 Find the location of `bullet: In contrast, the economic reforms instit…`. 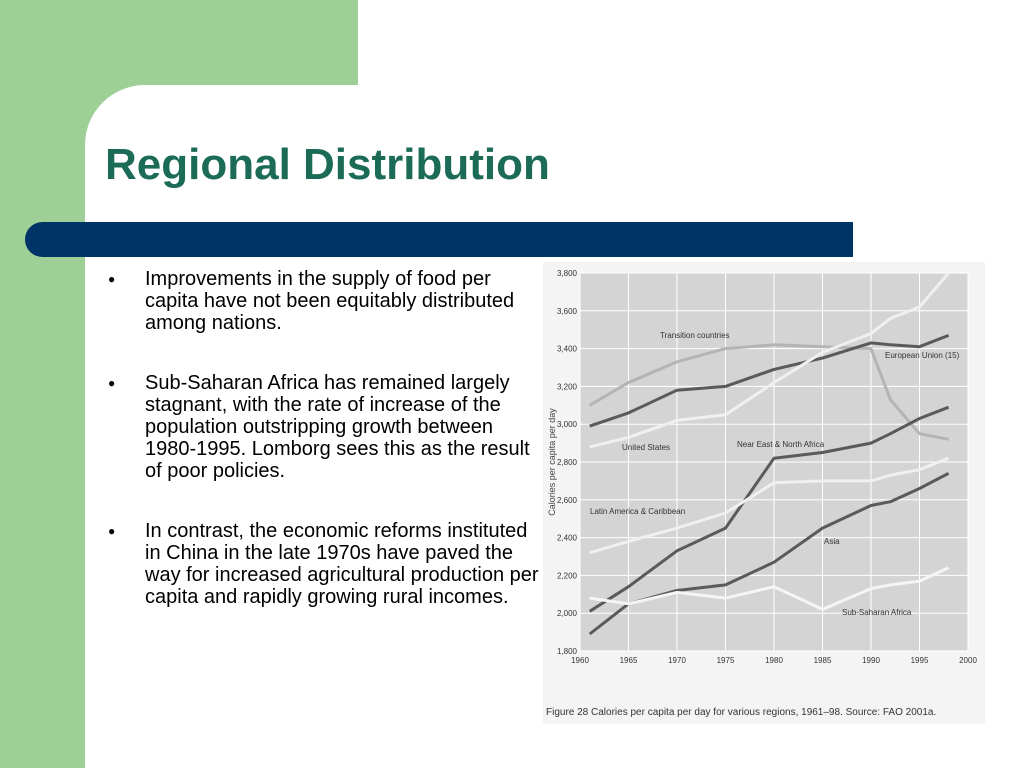

bullet: In contrast, the economic reforms instit… is located at coordinates (324, 564).